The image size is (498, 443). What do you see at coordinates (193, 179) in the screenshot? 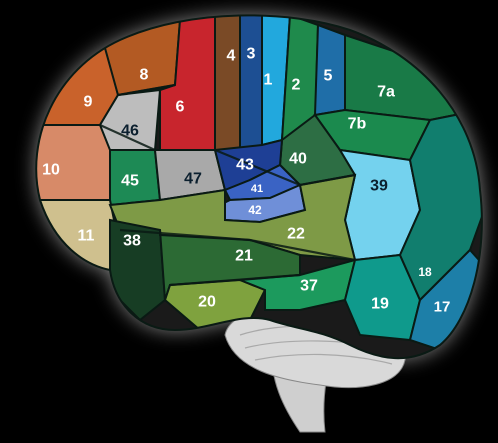
I see `label-area-47: 47` at bounding box center [193, 179].